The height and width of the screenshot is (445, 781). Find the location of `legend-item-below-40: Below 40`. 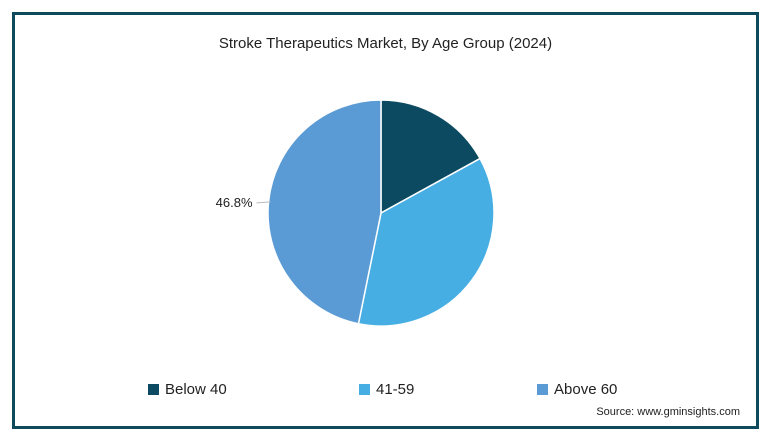

legend-item-below-40: Below 40 is located at coordinates (187, 389).